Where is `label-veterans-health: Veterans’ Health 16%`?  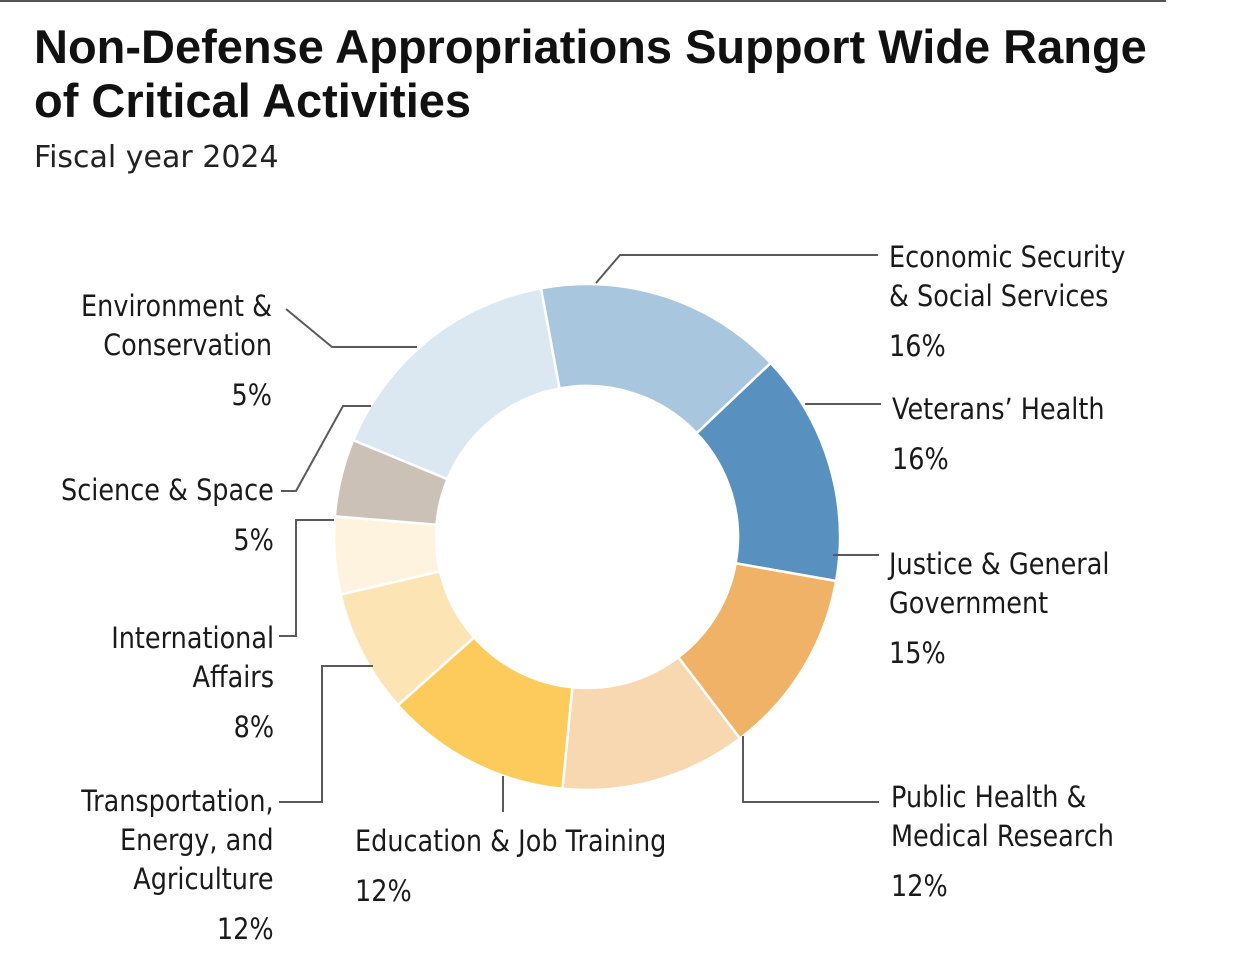
label-veterans-health: Veterans’ Health 16% is located at coordinates (998, 434).